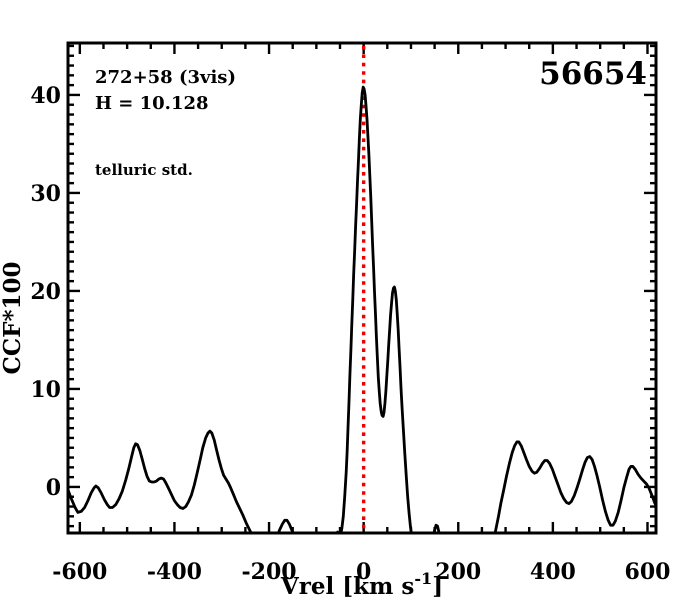 The height and width of the screenshot is (600, 675). I want to click on x-axis-title: Vrel [km s-1], so click(361, 584).